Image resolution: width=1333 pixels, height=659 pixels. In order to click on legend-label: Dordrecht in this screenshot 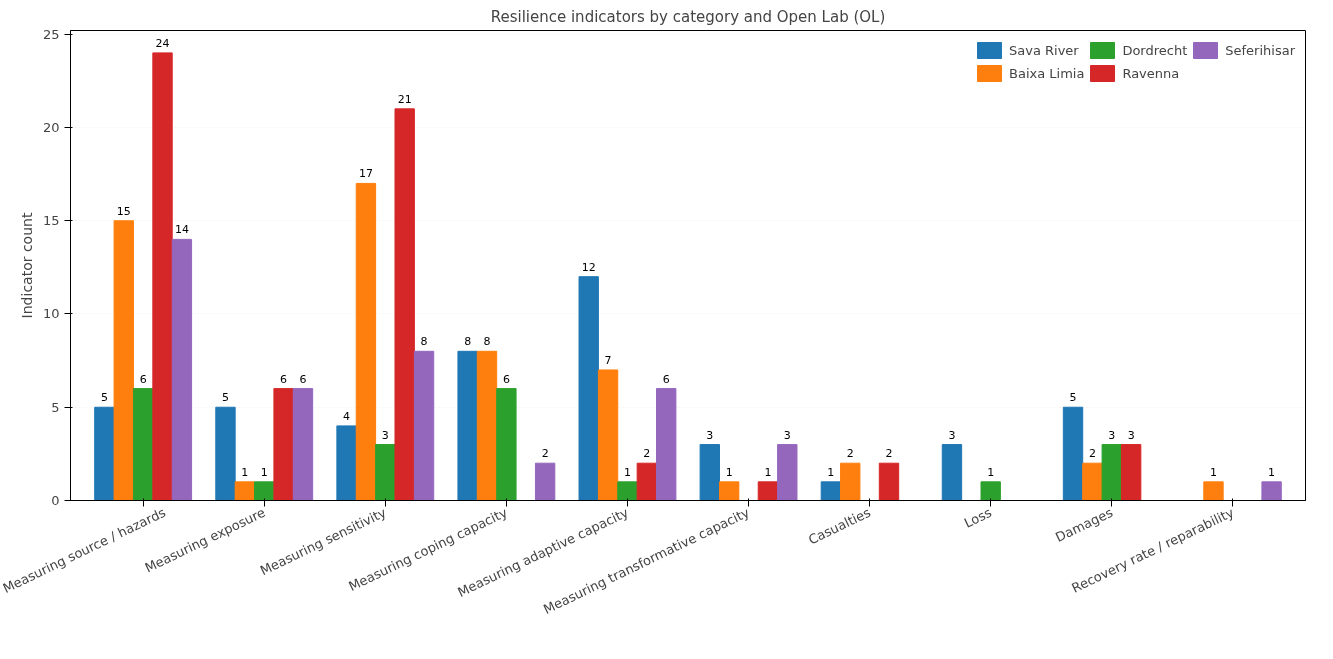, I will do `click(1155, 50)`.